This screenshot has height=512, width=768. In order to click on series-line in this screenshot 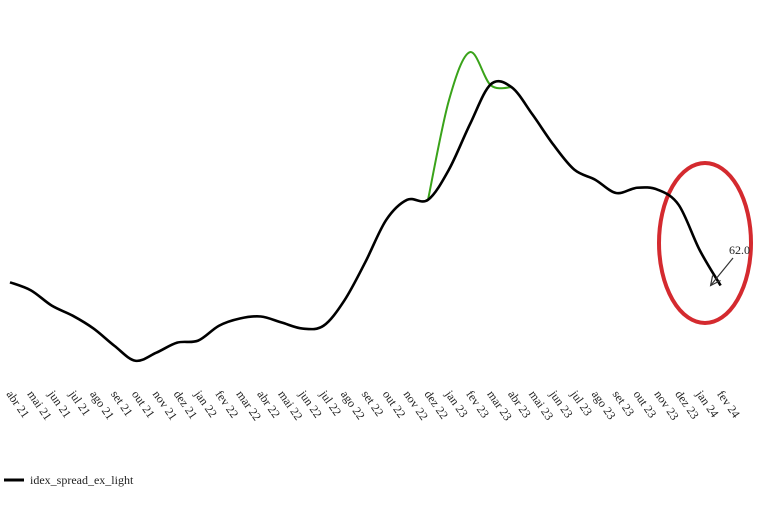, I will do `click(469, 126)`.